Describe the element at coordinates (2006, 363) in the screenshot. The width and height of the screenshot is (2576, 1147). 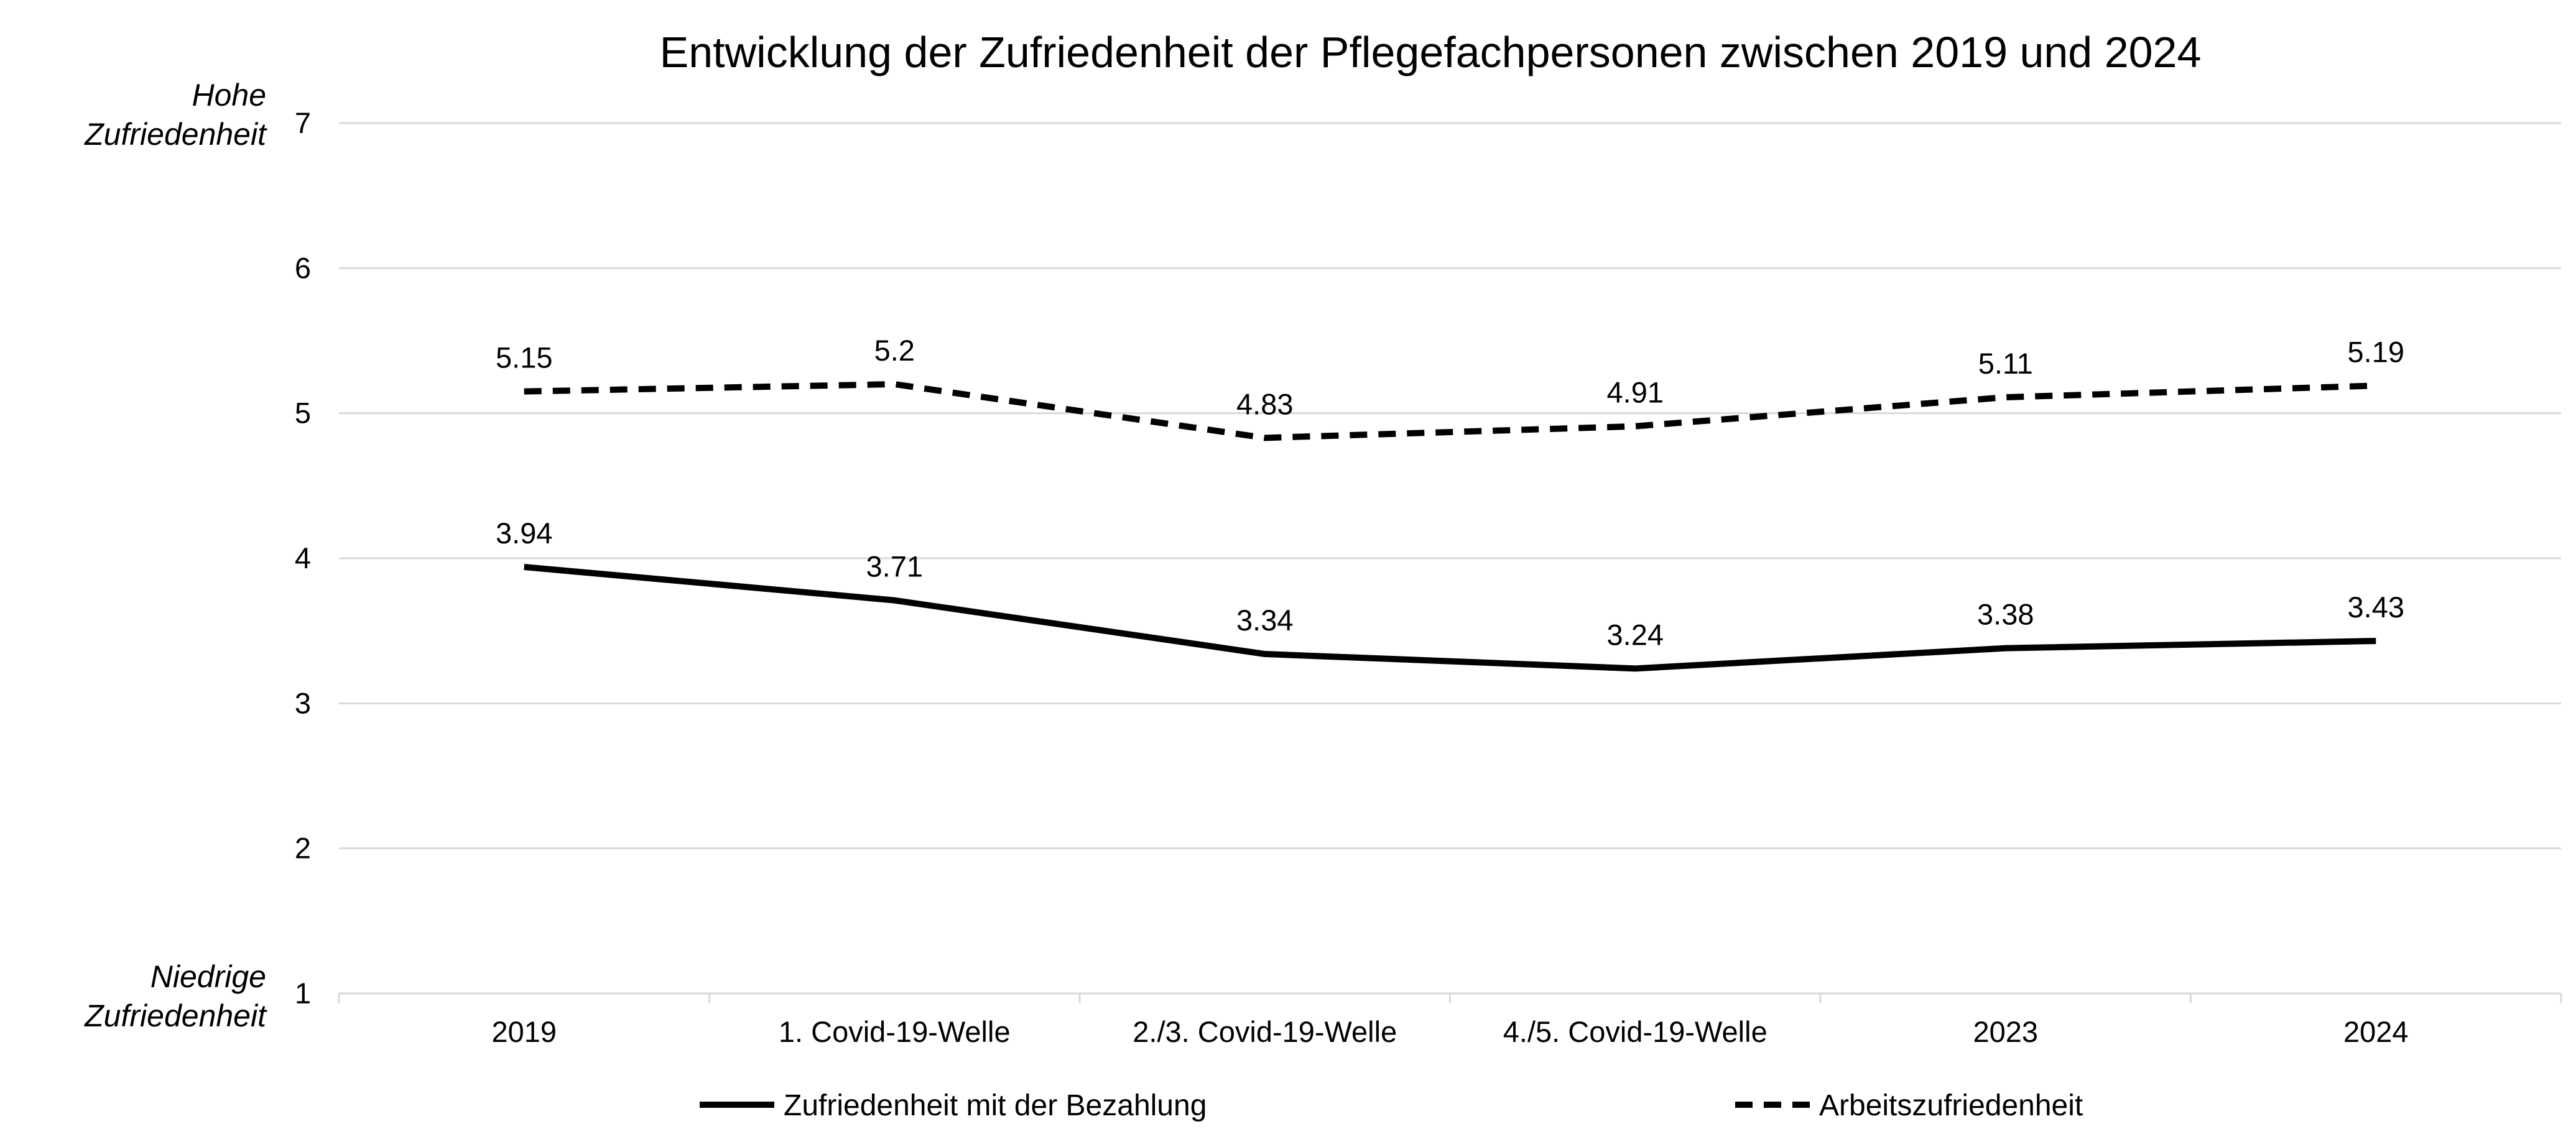
I see `data-label: 5.11` at that location.